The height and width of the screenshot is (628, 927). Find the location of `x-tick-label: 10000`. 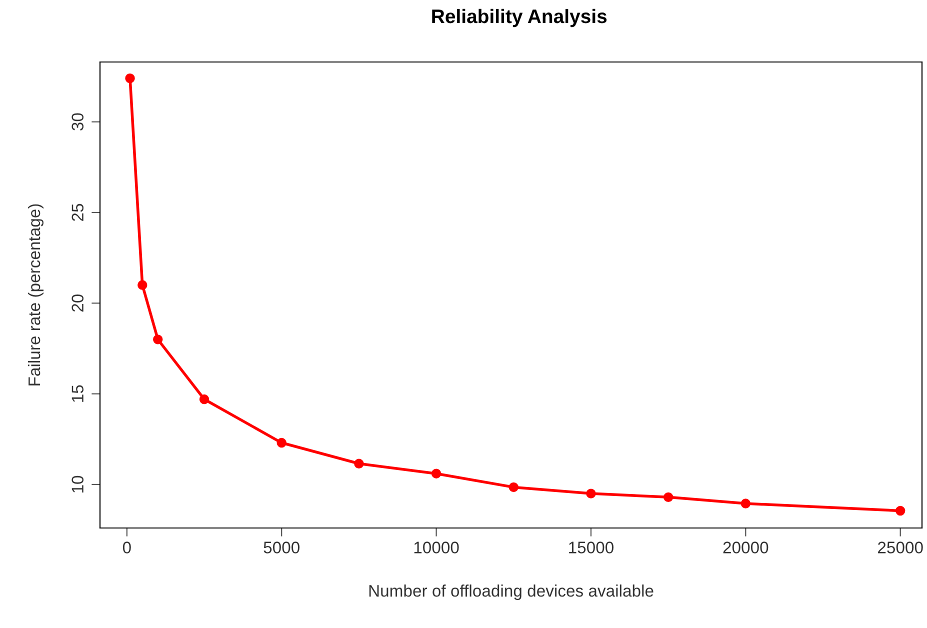

x-tick-label: 10000 is located at coordinates (436, 548).